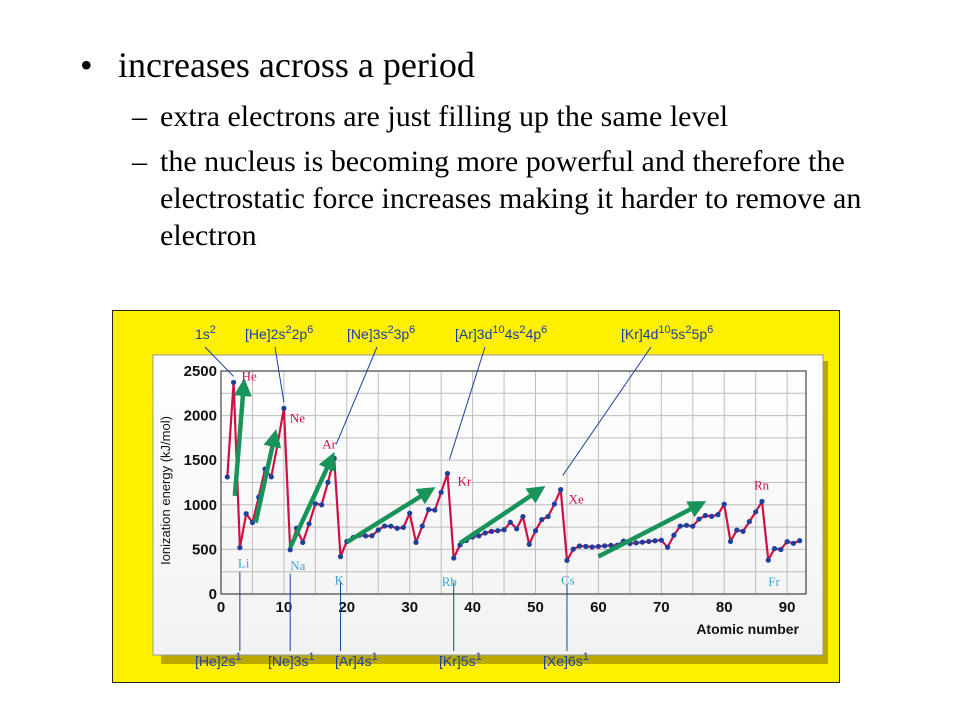 Image resolution: width=960 pixels, height=720 pixels. What do you see at coordinates (329, 443) in the screenshot?
I see `noble-gas-label: Ar` at bounding box center [329, 443].